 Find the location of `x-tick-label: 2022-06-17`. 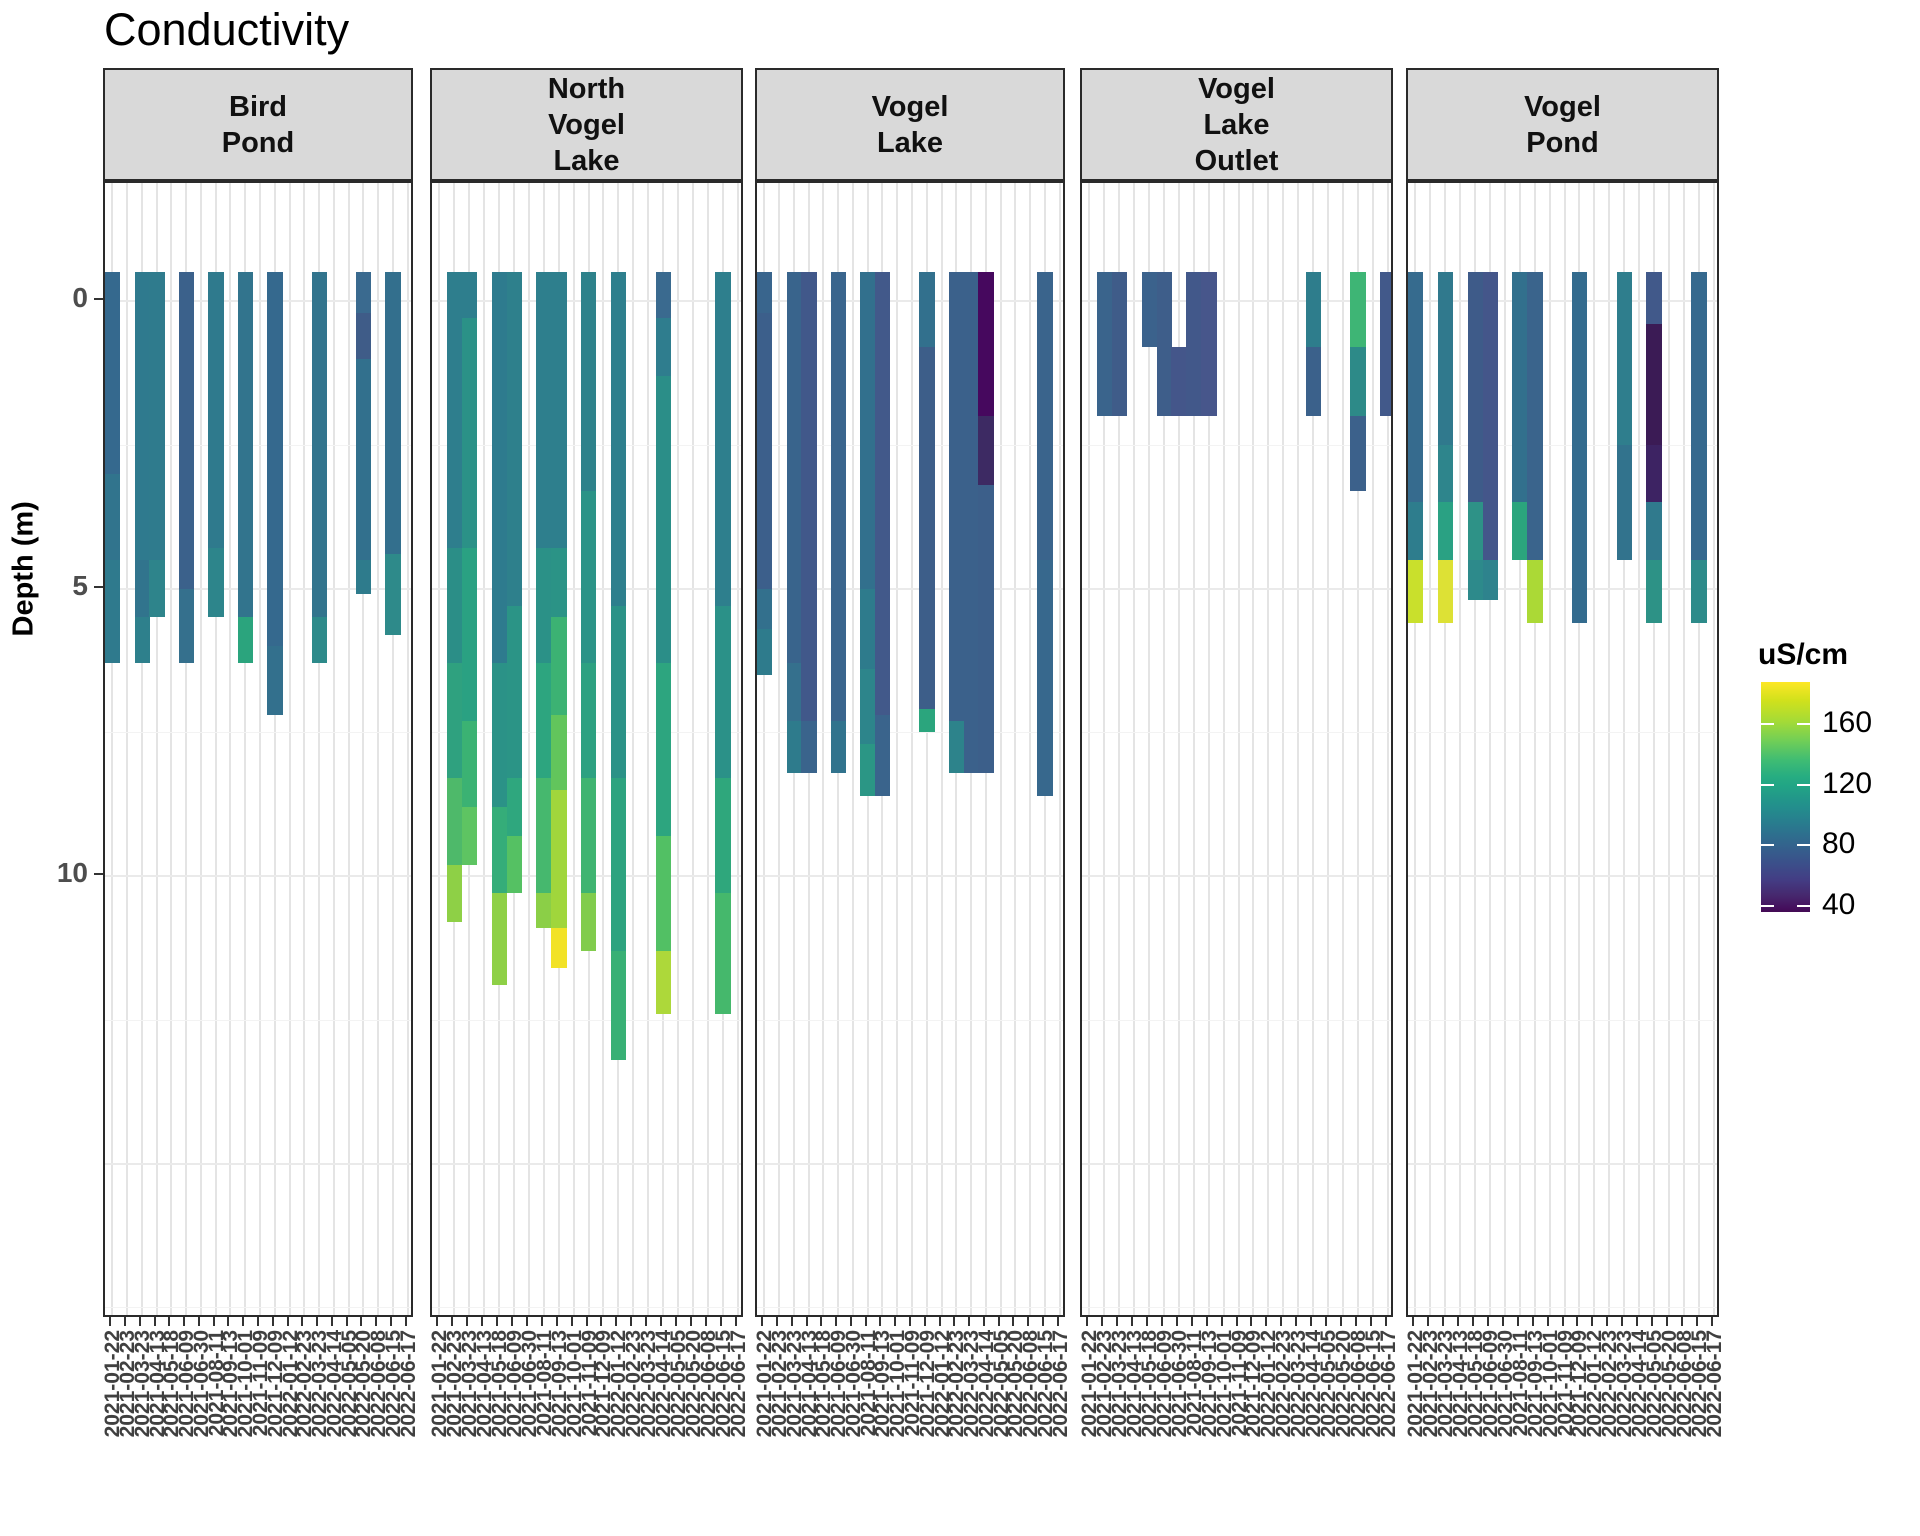

x-tick-label: 2022-06-17 is located at coordinates (738, 1384).